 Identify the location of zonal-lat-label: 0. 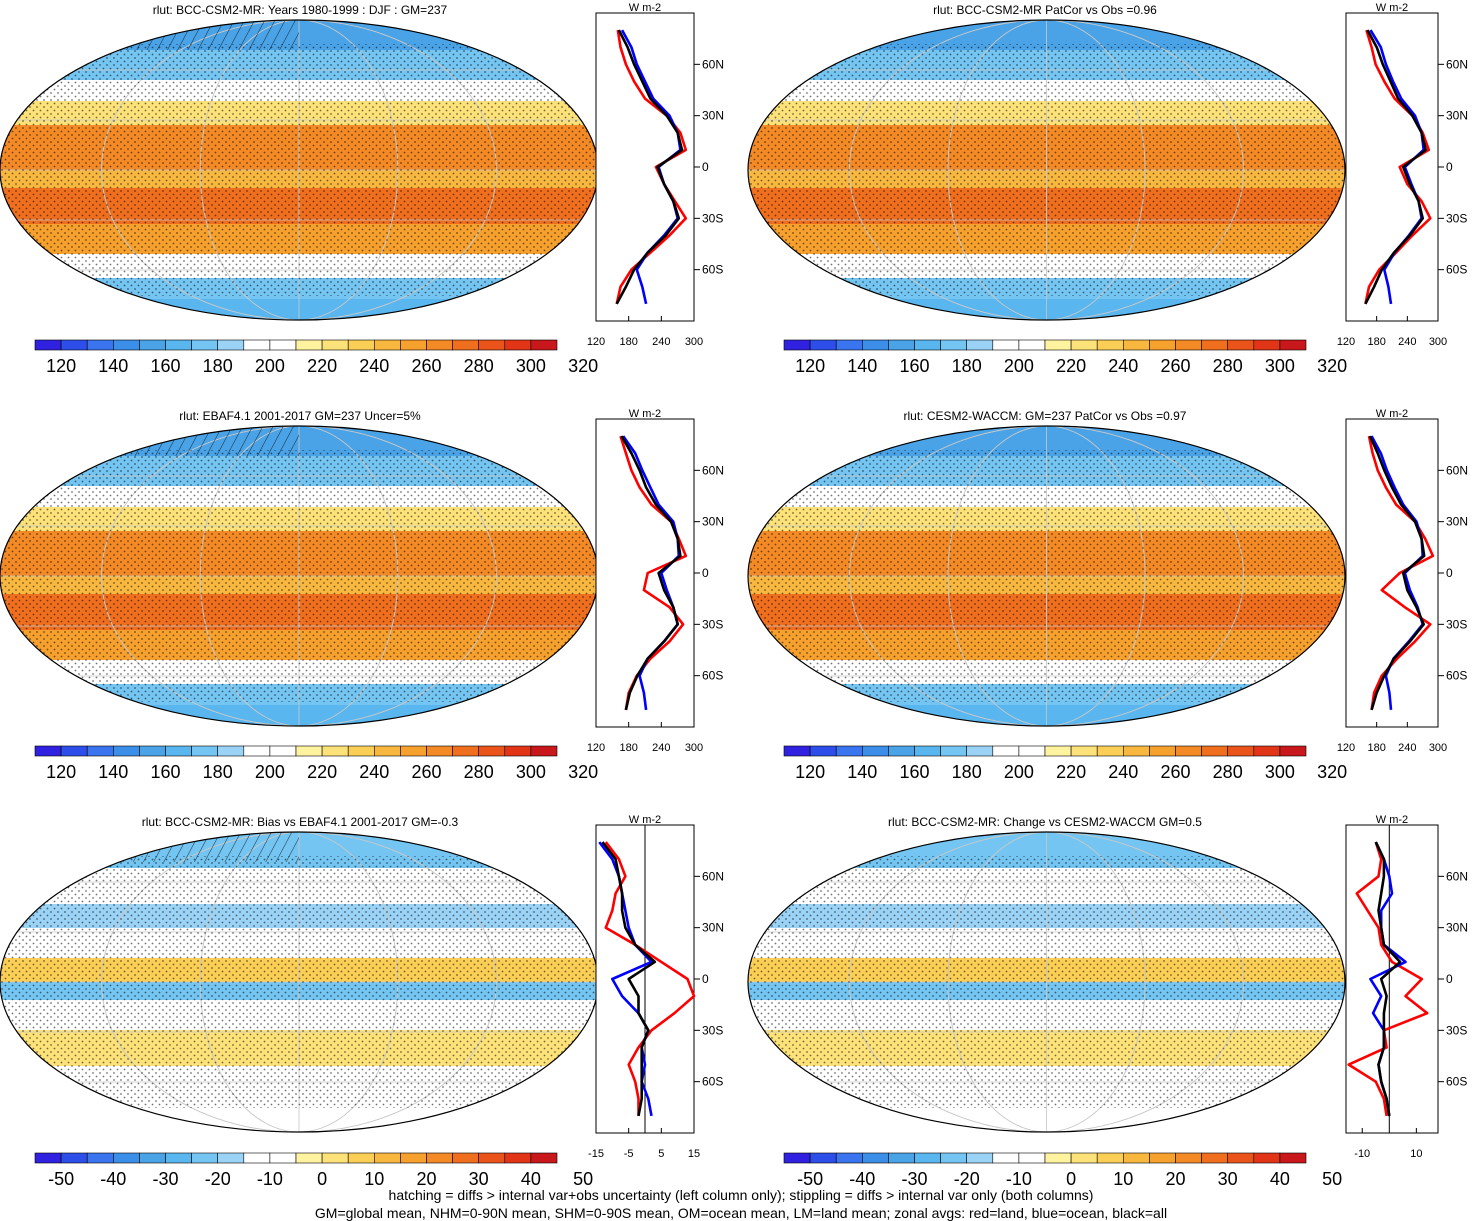
(705, 167).